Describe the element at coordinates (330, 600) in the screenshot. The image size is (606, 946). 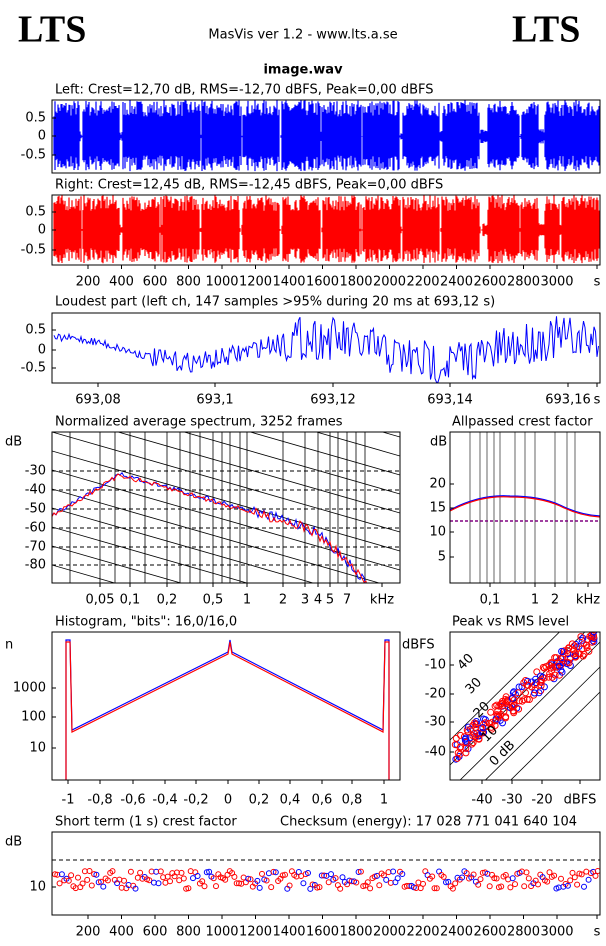
I see `x-tick-label: 5` at that location.